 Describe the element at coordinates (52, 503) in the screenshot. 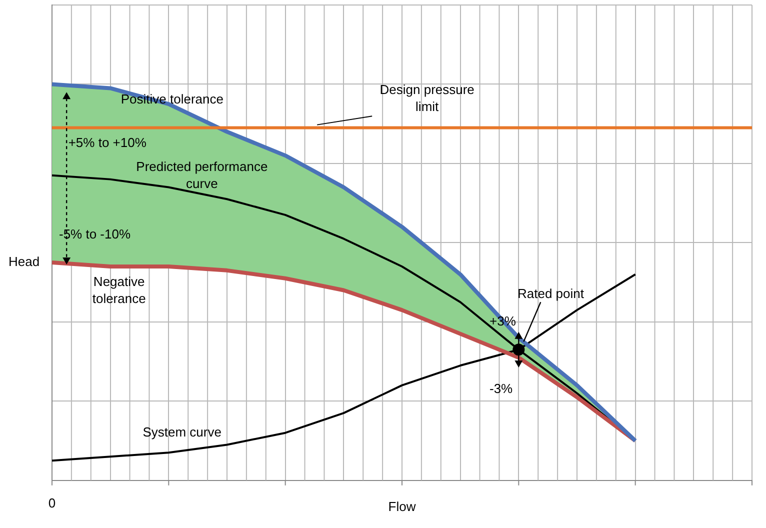

I see `text: 0` at that location.